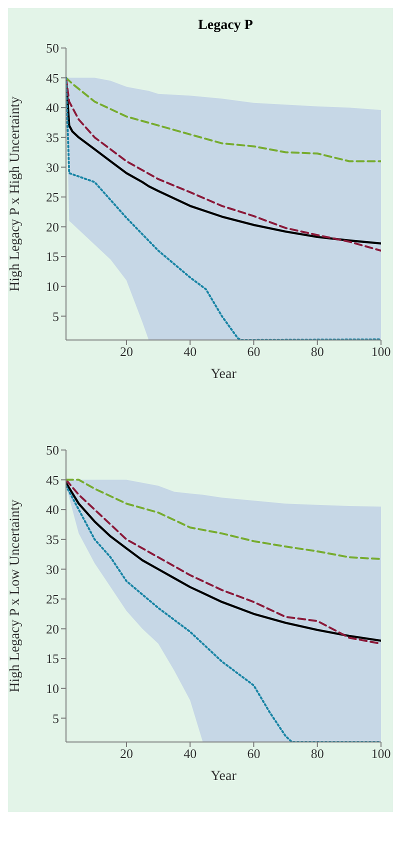 This screenshot has height=851, width=401. Describe the element at coordinates (225, 26) in the screenshot. I see `chart-title: Legacy P` at that location.